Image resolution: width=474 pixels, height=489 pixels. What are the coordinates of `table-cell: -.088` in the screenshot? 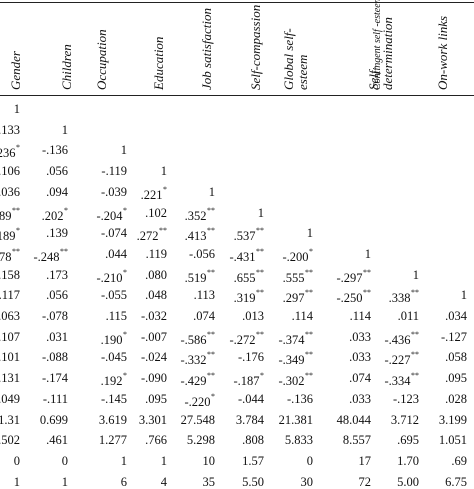 It's located at (54, 357).